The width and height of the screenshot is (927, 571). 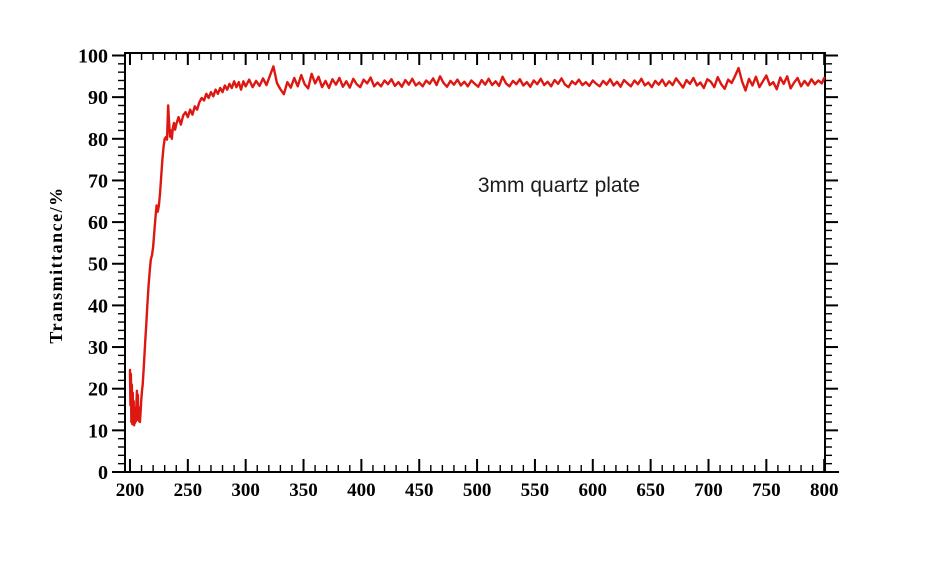 I want to click on y-tick-label-10: 10, so click(x=98, y=431).